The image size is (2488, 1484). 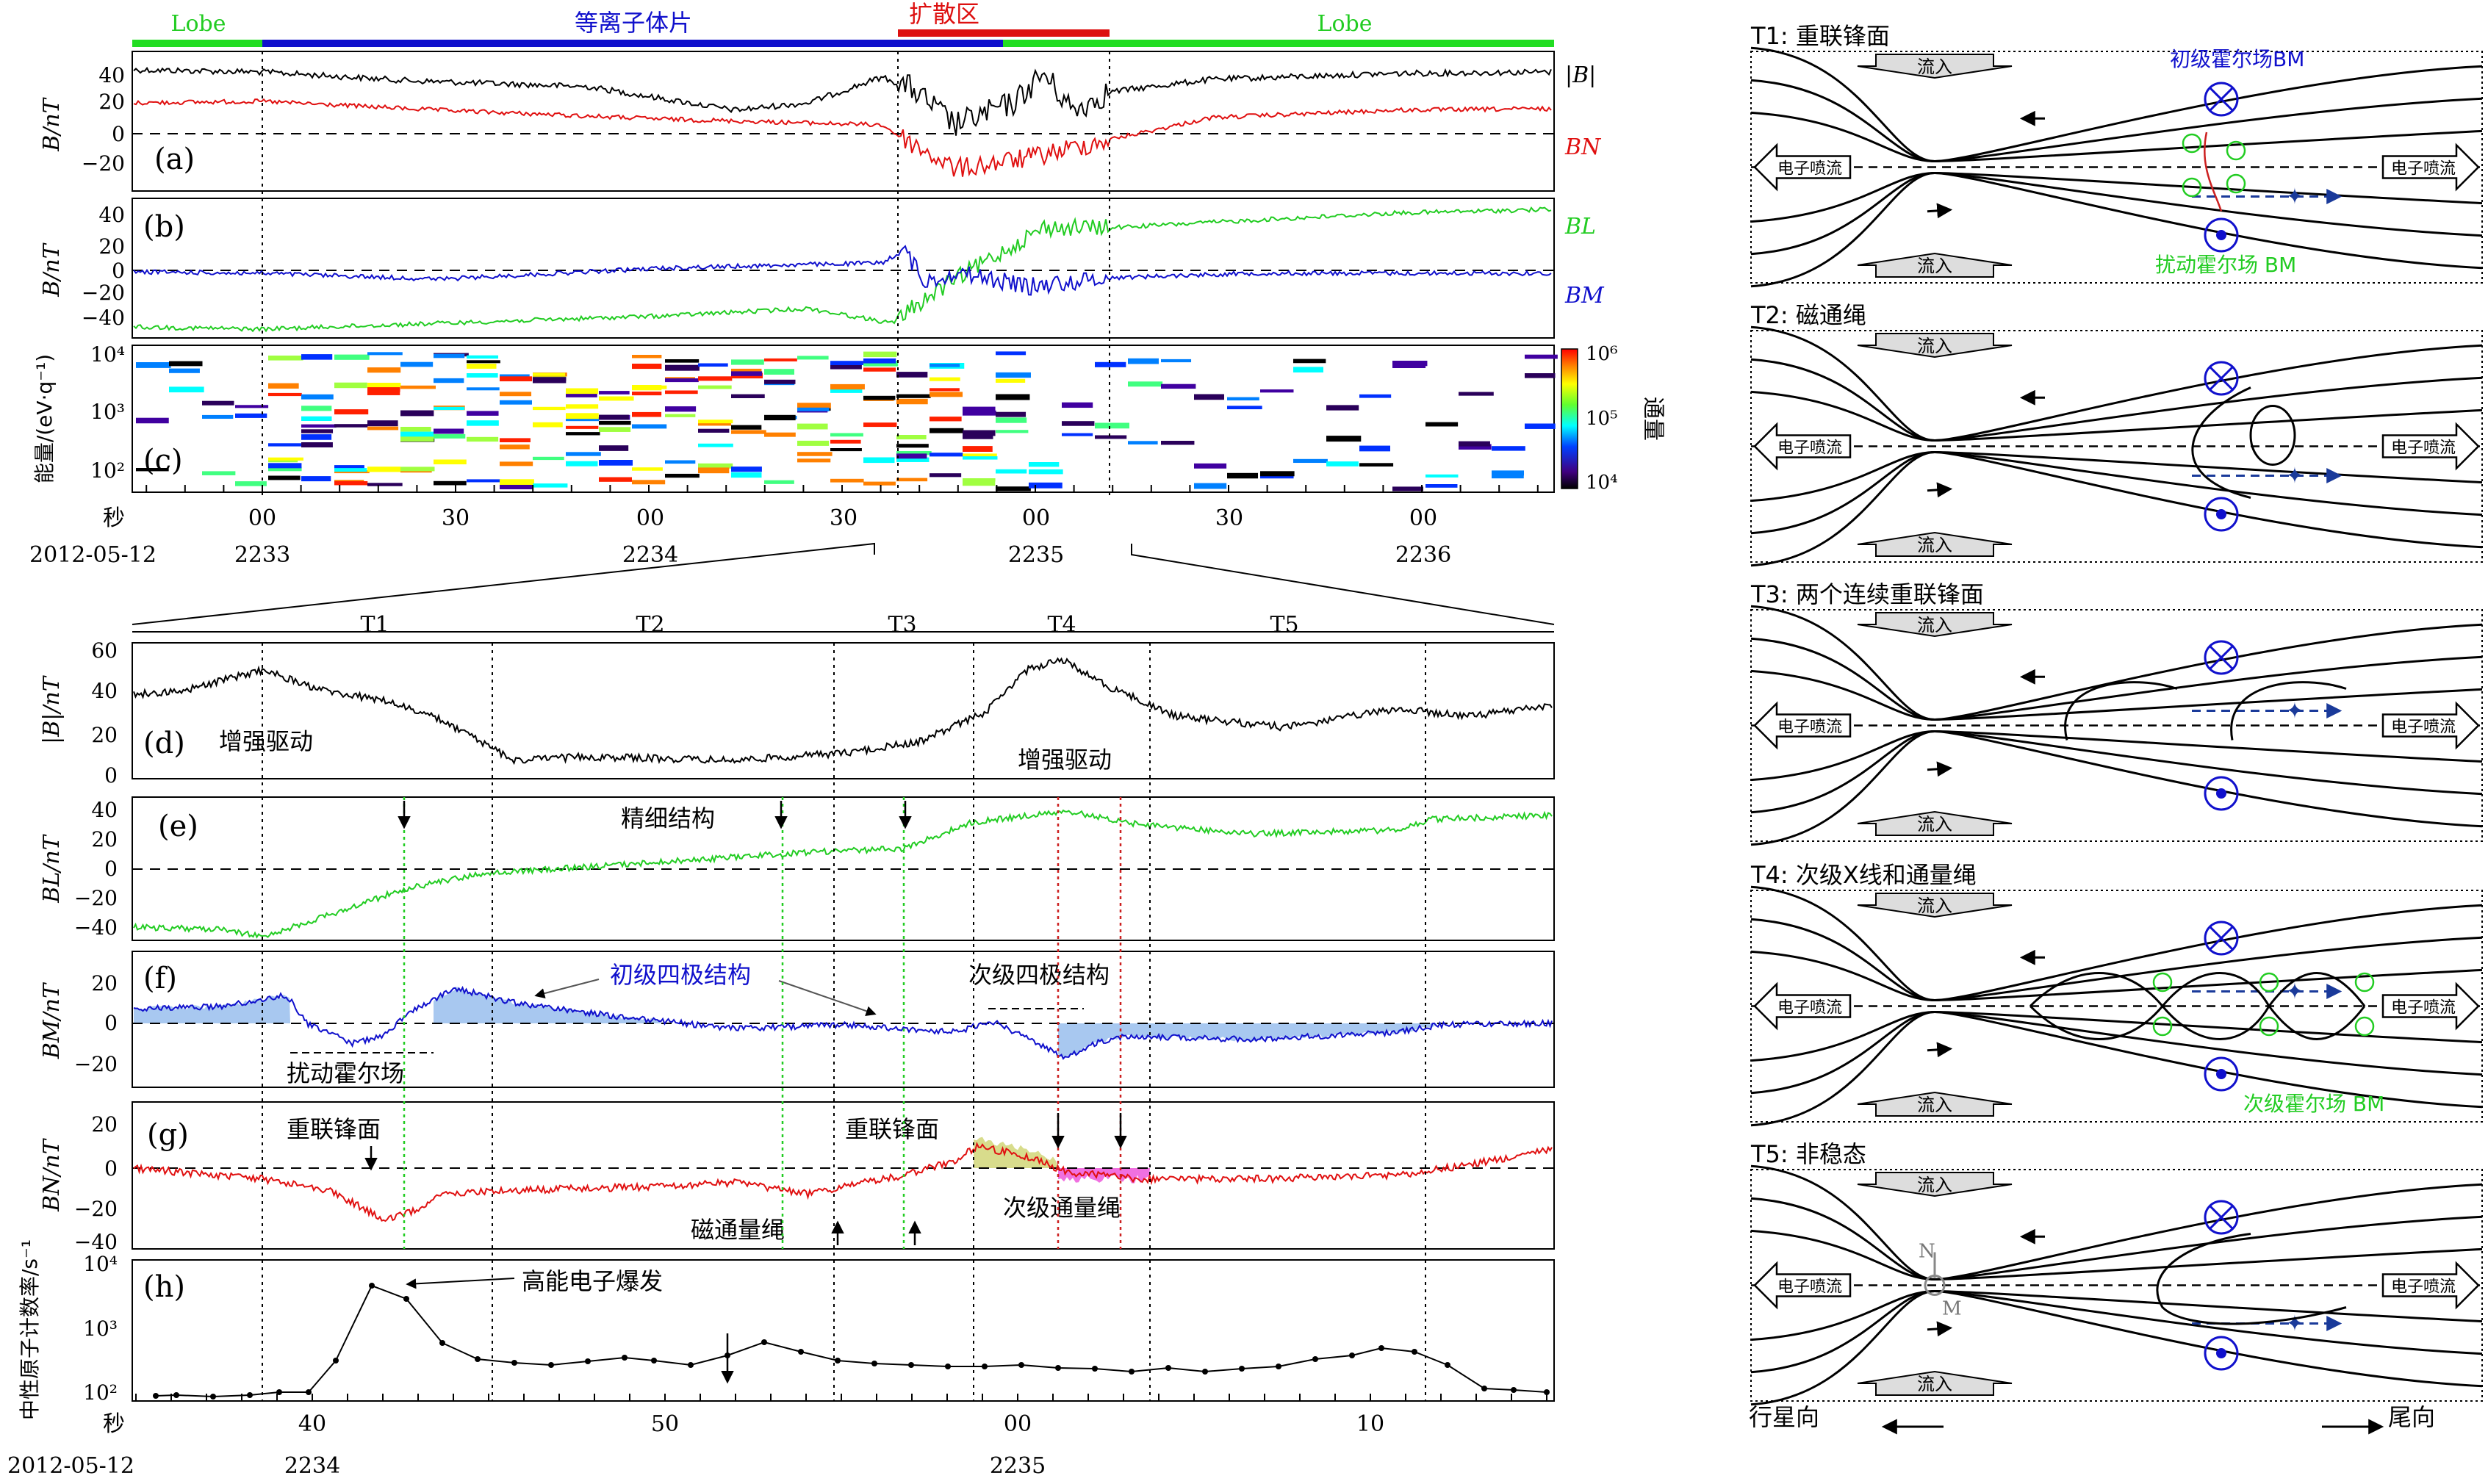 What do you see at coordinates (104, 735) in the screenshot?
I see `tick-d-20: 20` at bounding box center [104, 735].